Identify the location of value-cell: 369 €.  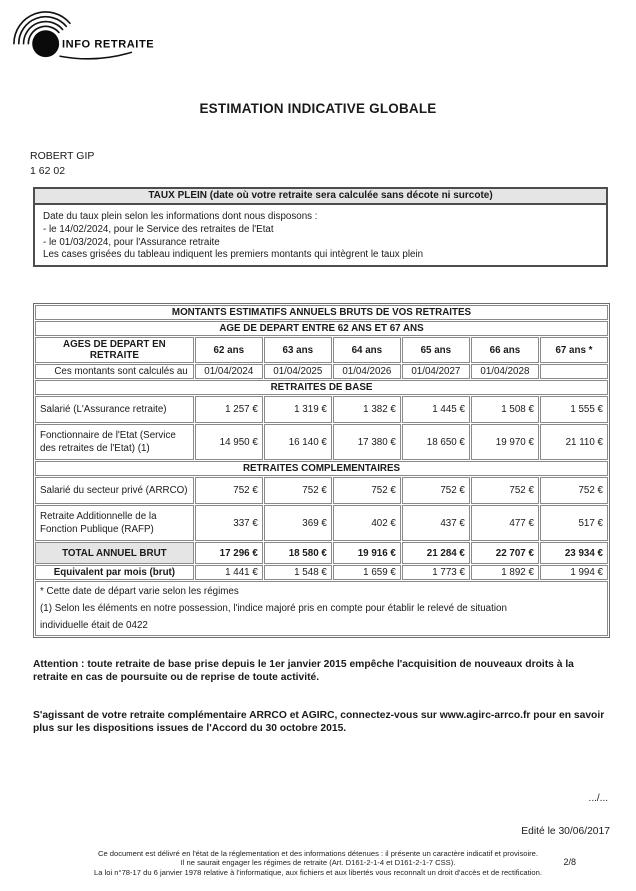
(297, 523).